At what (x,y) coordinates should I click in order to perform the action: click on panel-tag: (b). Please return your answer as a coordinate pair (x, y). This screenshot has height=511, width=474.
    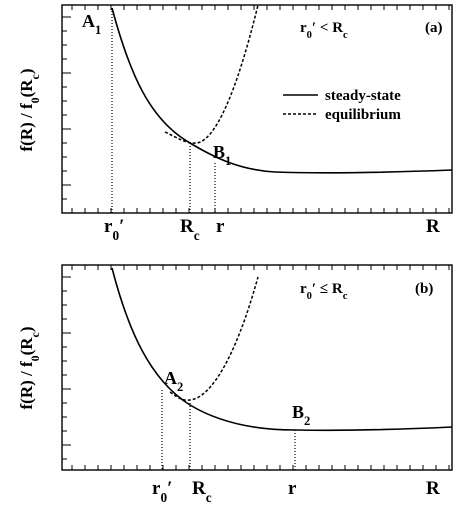
    Looking at the image, I should click on (424, 289).